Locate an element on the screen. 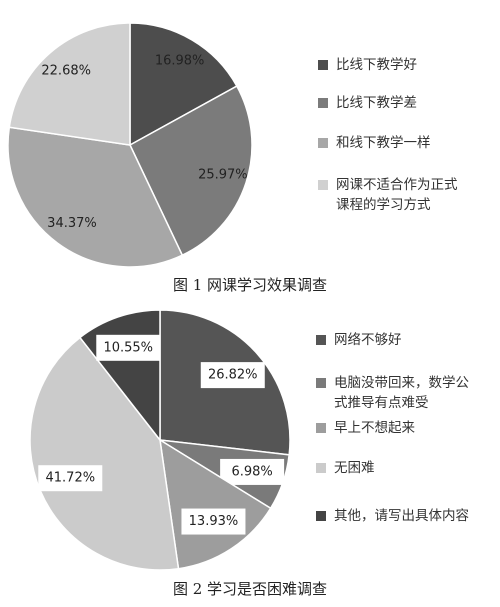  data-label: 26.82% is located at coordinates (233, 375).